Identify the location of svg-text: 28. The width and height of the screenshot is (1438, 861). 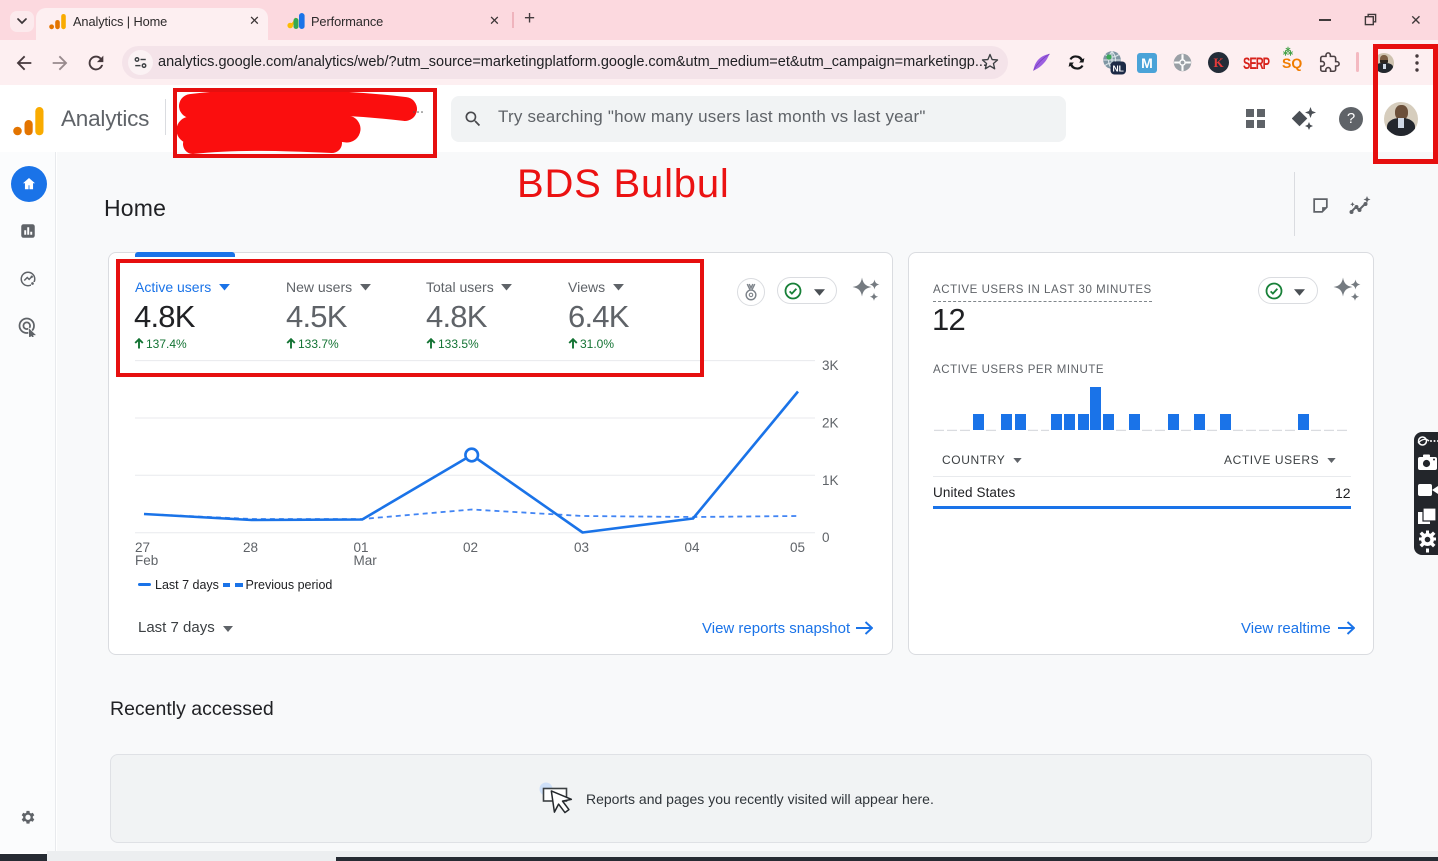
(250, 547).